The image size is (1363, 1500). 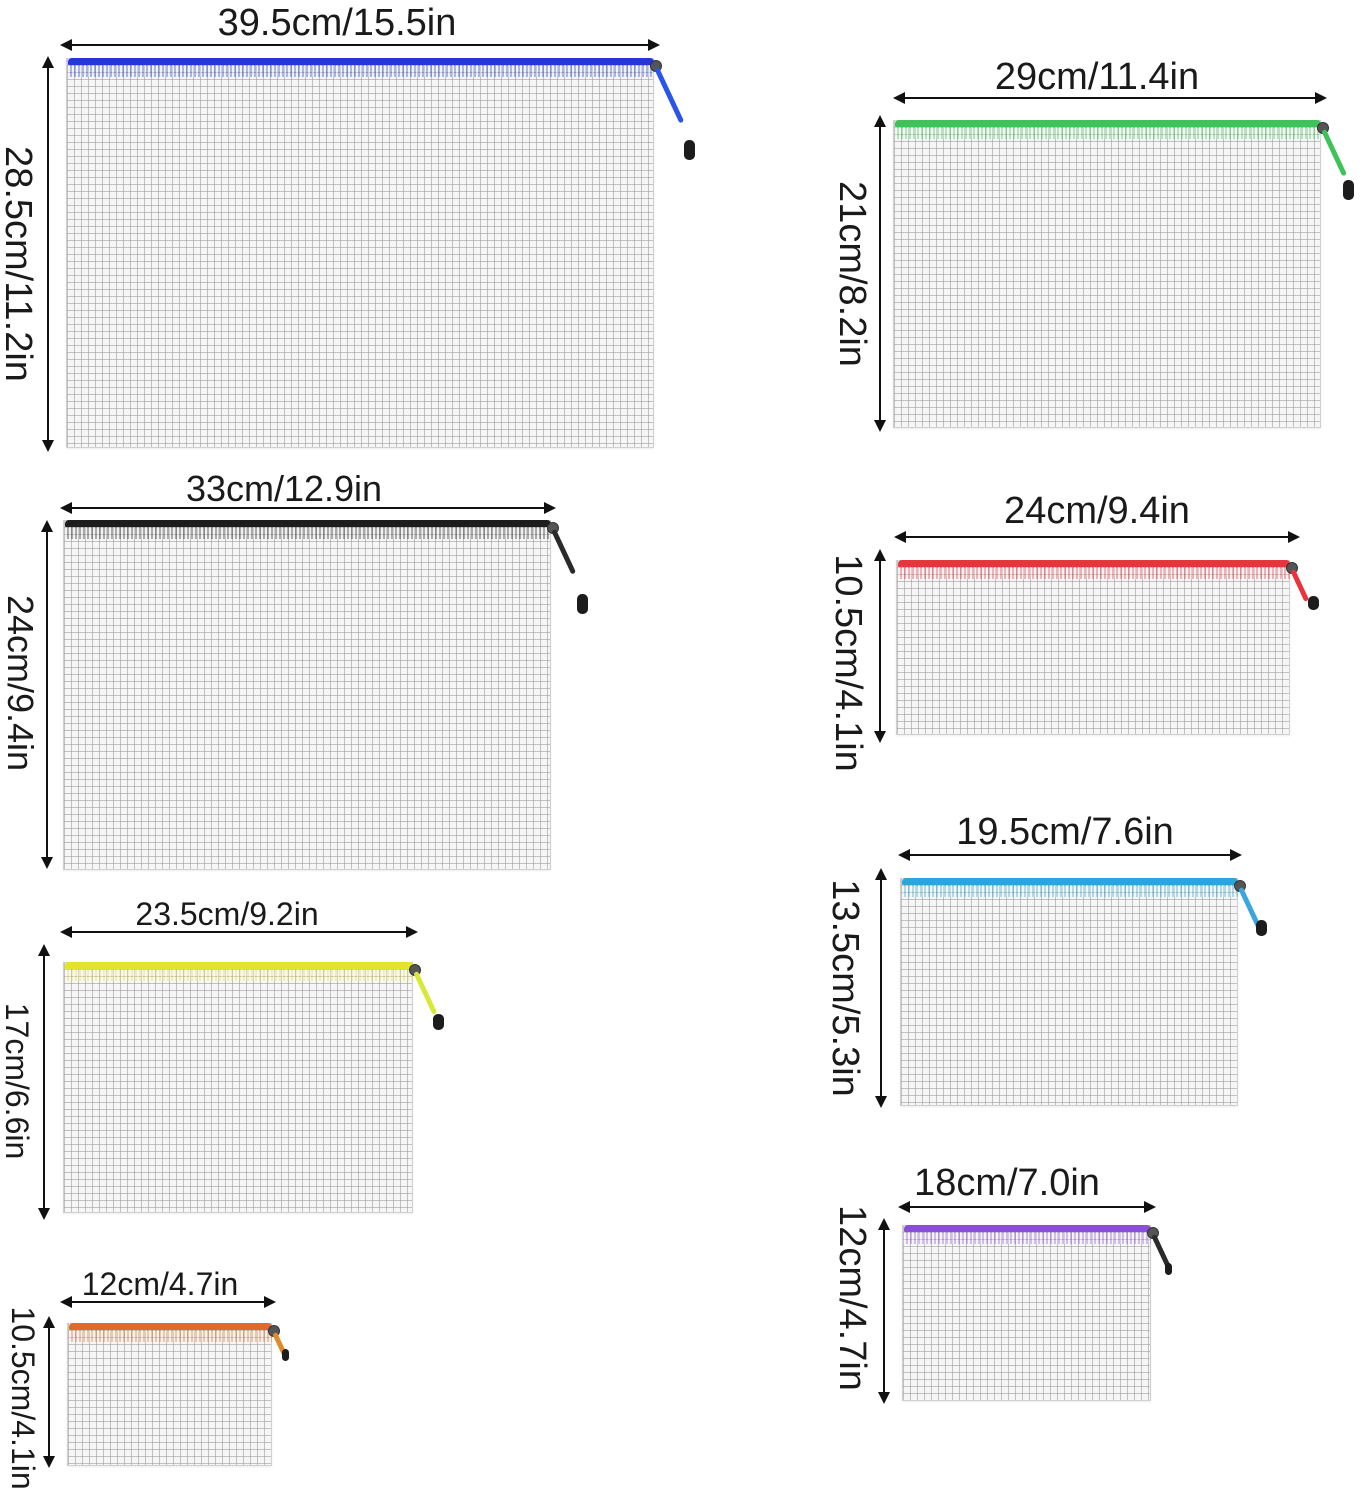 What do you see at coordinates (160, 1284) in the screenshot?
I see `width-label: 12cm/4.7in` at bounding box center [160, 1284].